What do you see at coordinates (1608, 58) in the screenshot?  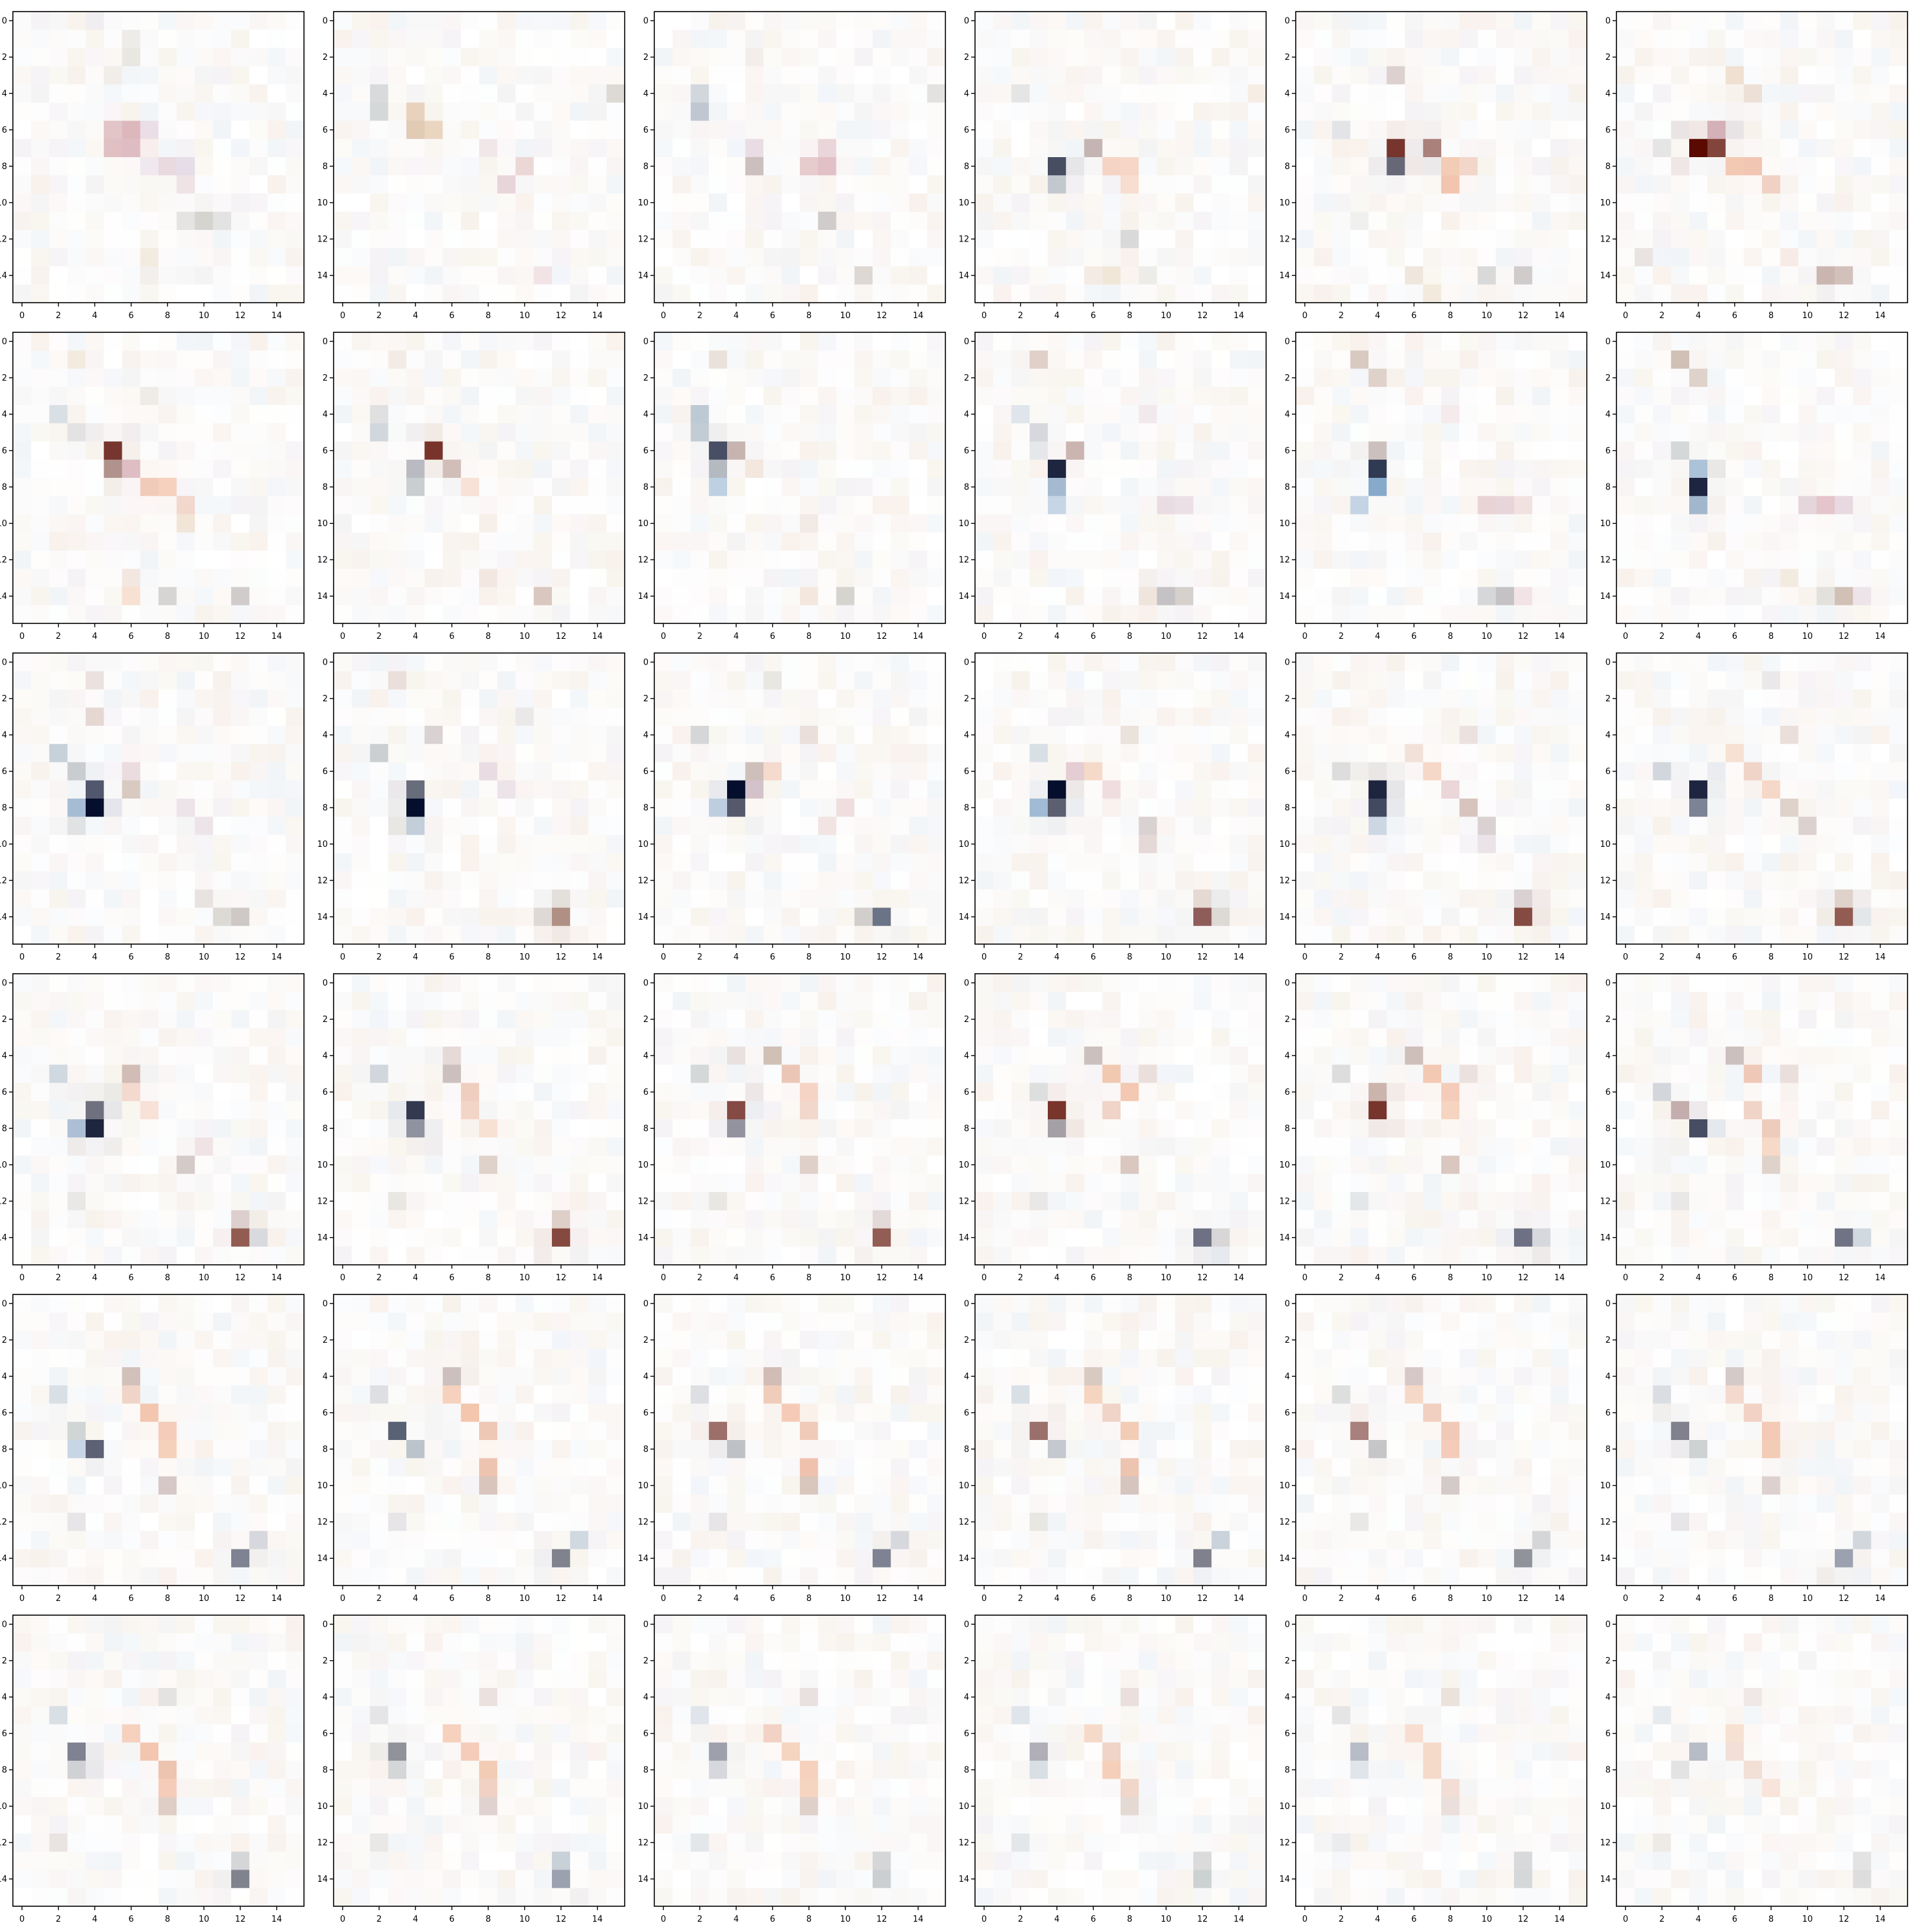 I see `y-tick-label: 2` at bounding box center [1608, 58].